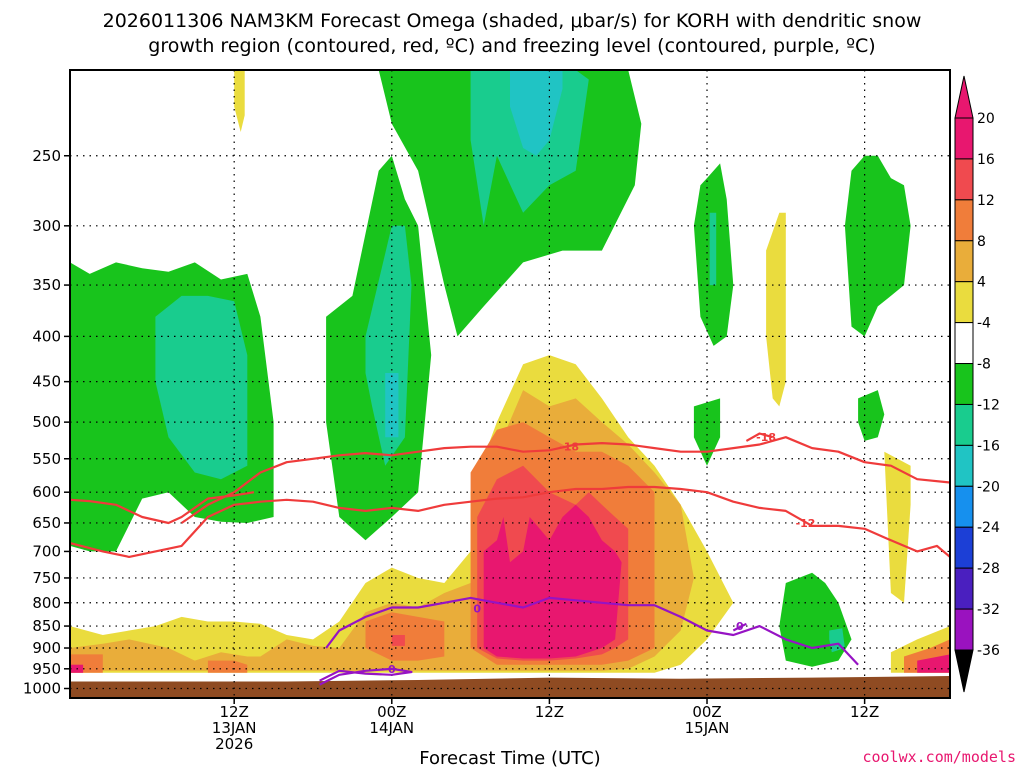 This screenshot has height=768, width=1024. What do you see at coordinates (986, 201) in the screenshot?
I see `colorbar-label-2: 12` at bounding box center [986, 201].